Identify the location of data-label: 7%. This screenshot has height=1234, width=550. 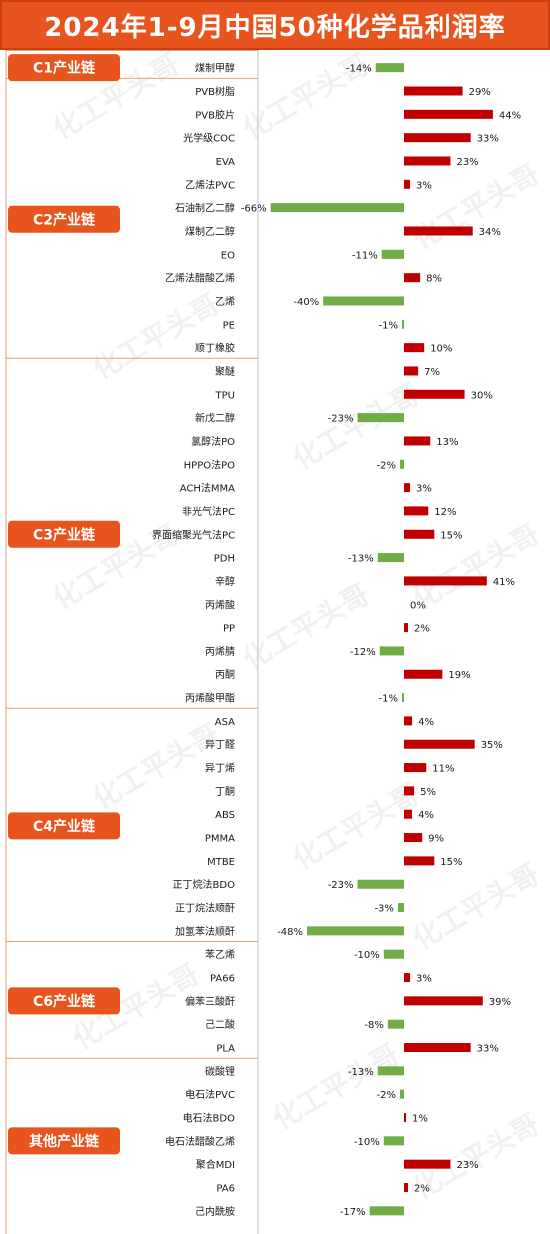
(432, 372).